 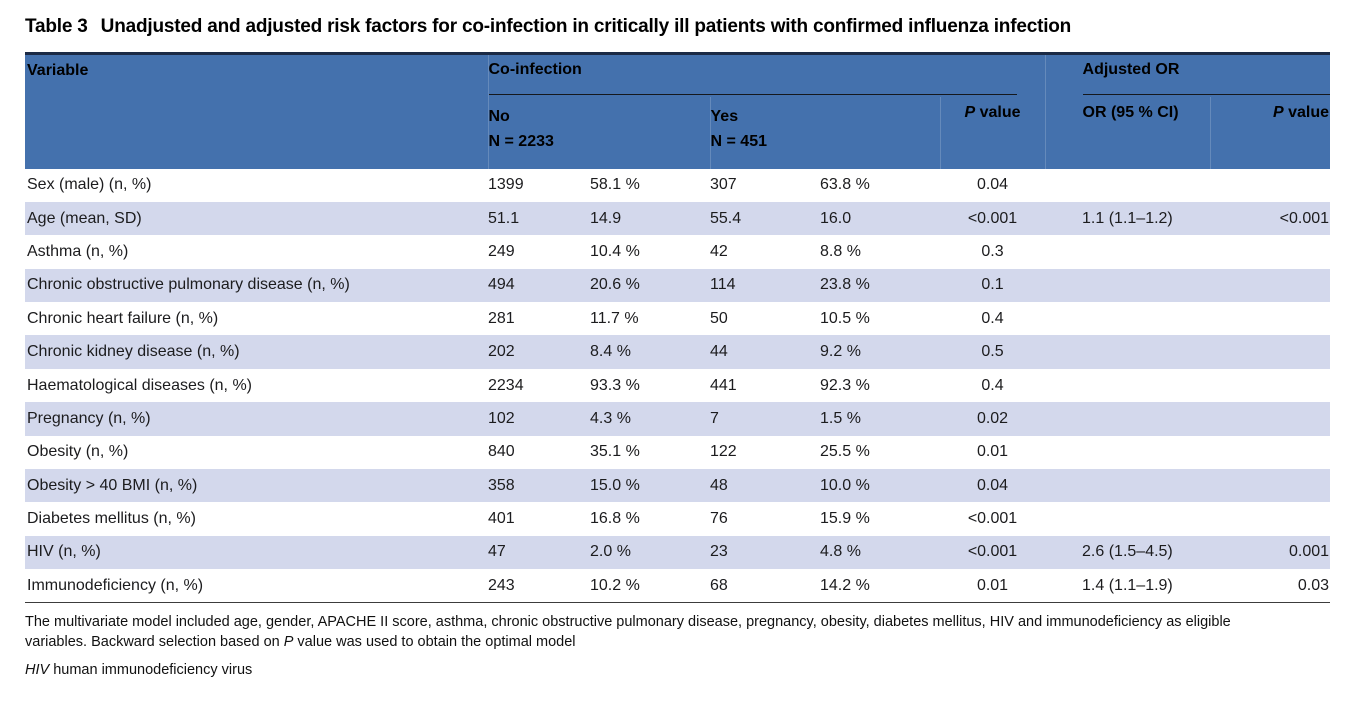 What do you see at coordinates (1128, 218) in the screenshot?
I see `cell-or: 1.1 (1.1–1.2)` at bounding box center [1128, 218].